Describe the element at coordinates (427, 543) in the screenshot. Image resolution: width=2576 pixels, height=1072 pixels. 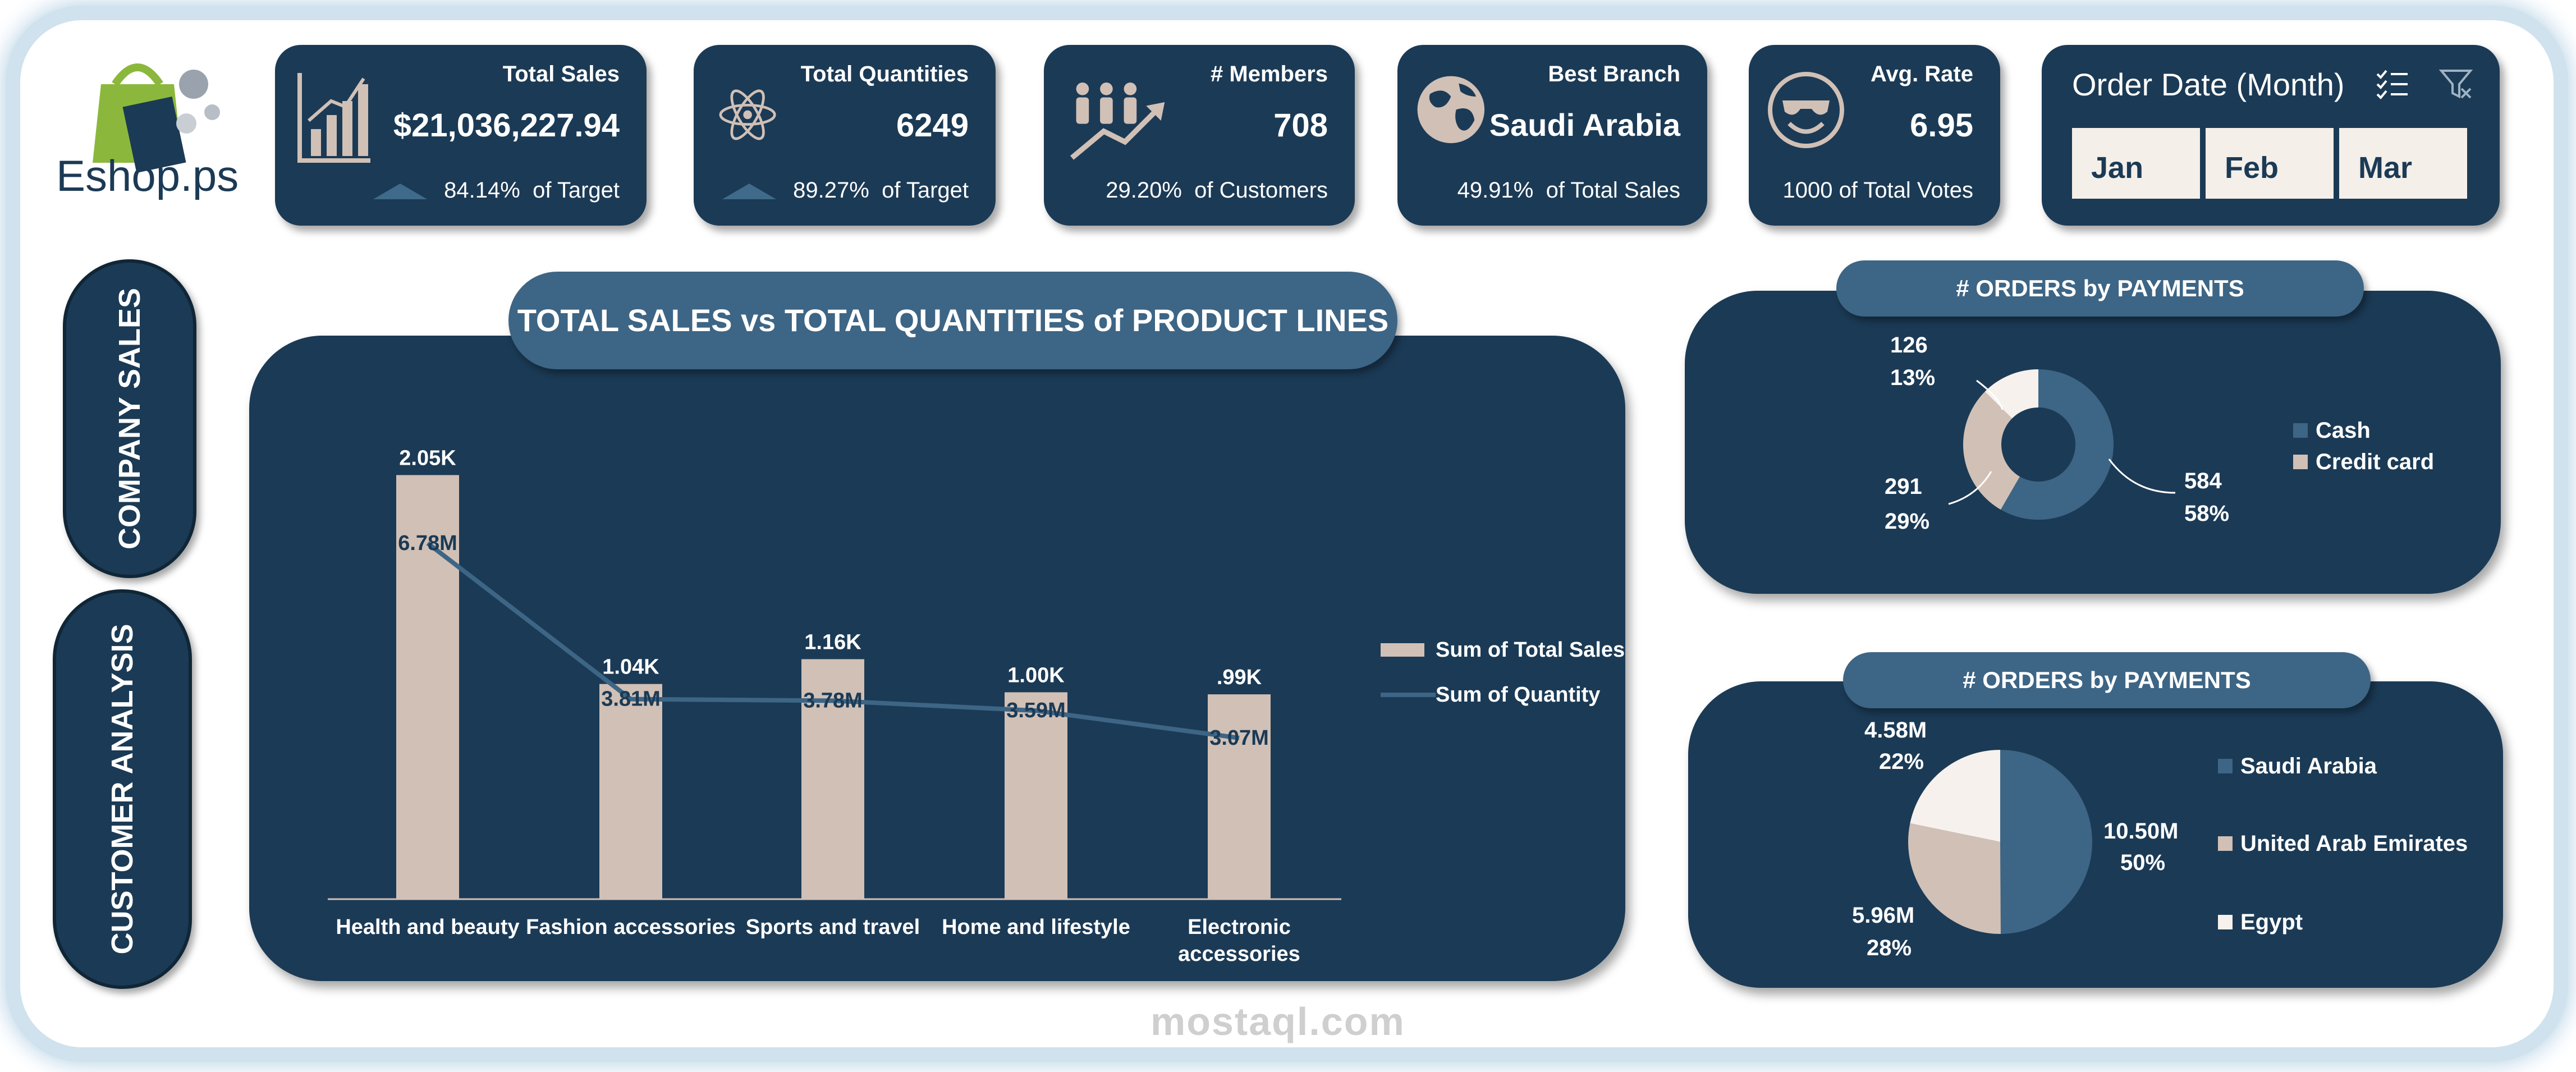
I see `line-value-label: 6.78M` at that location.